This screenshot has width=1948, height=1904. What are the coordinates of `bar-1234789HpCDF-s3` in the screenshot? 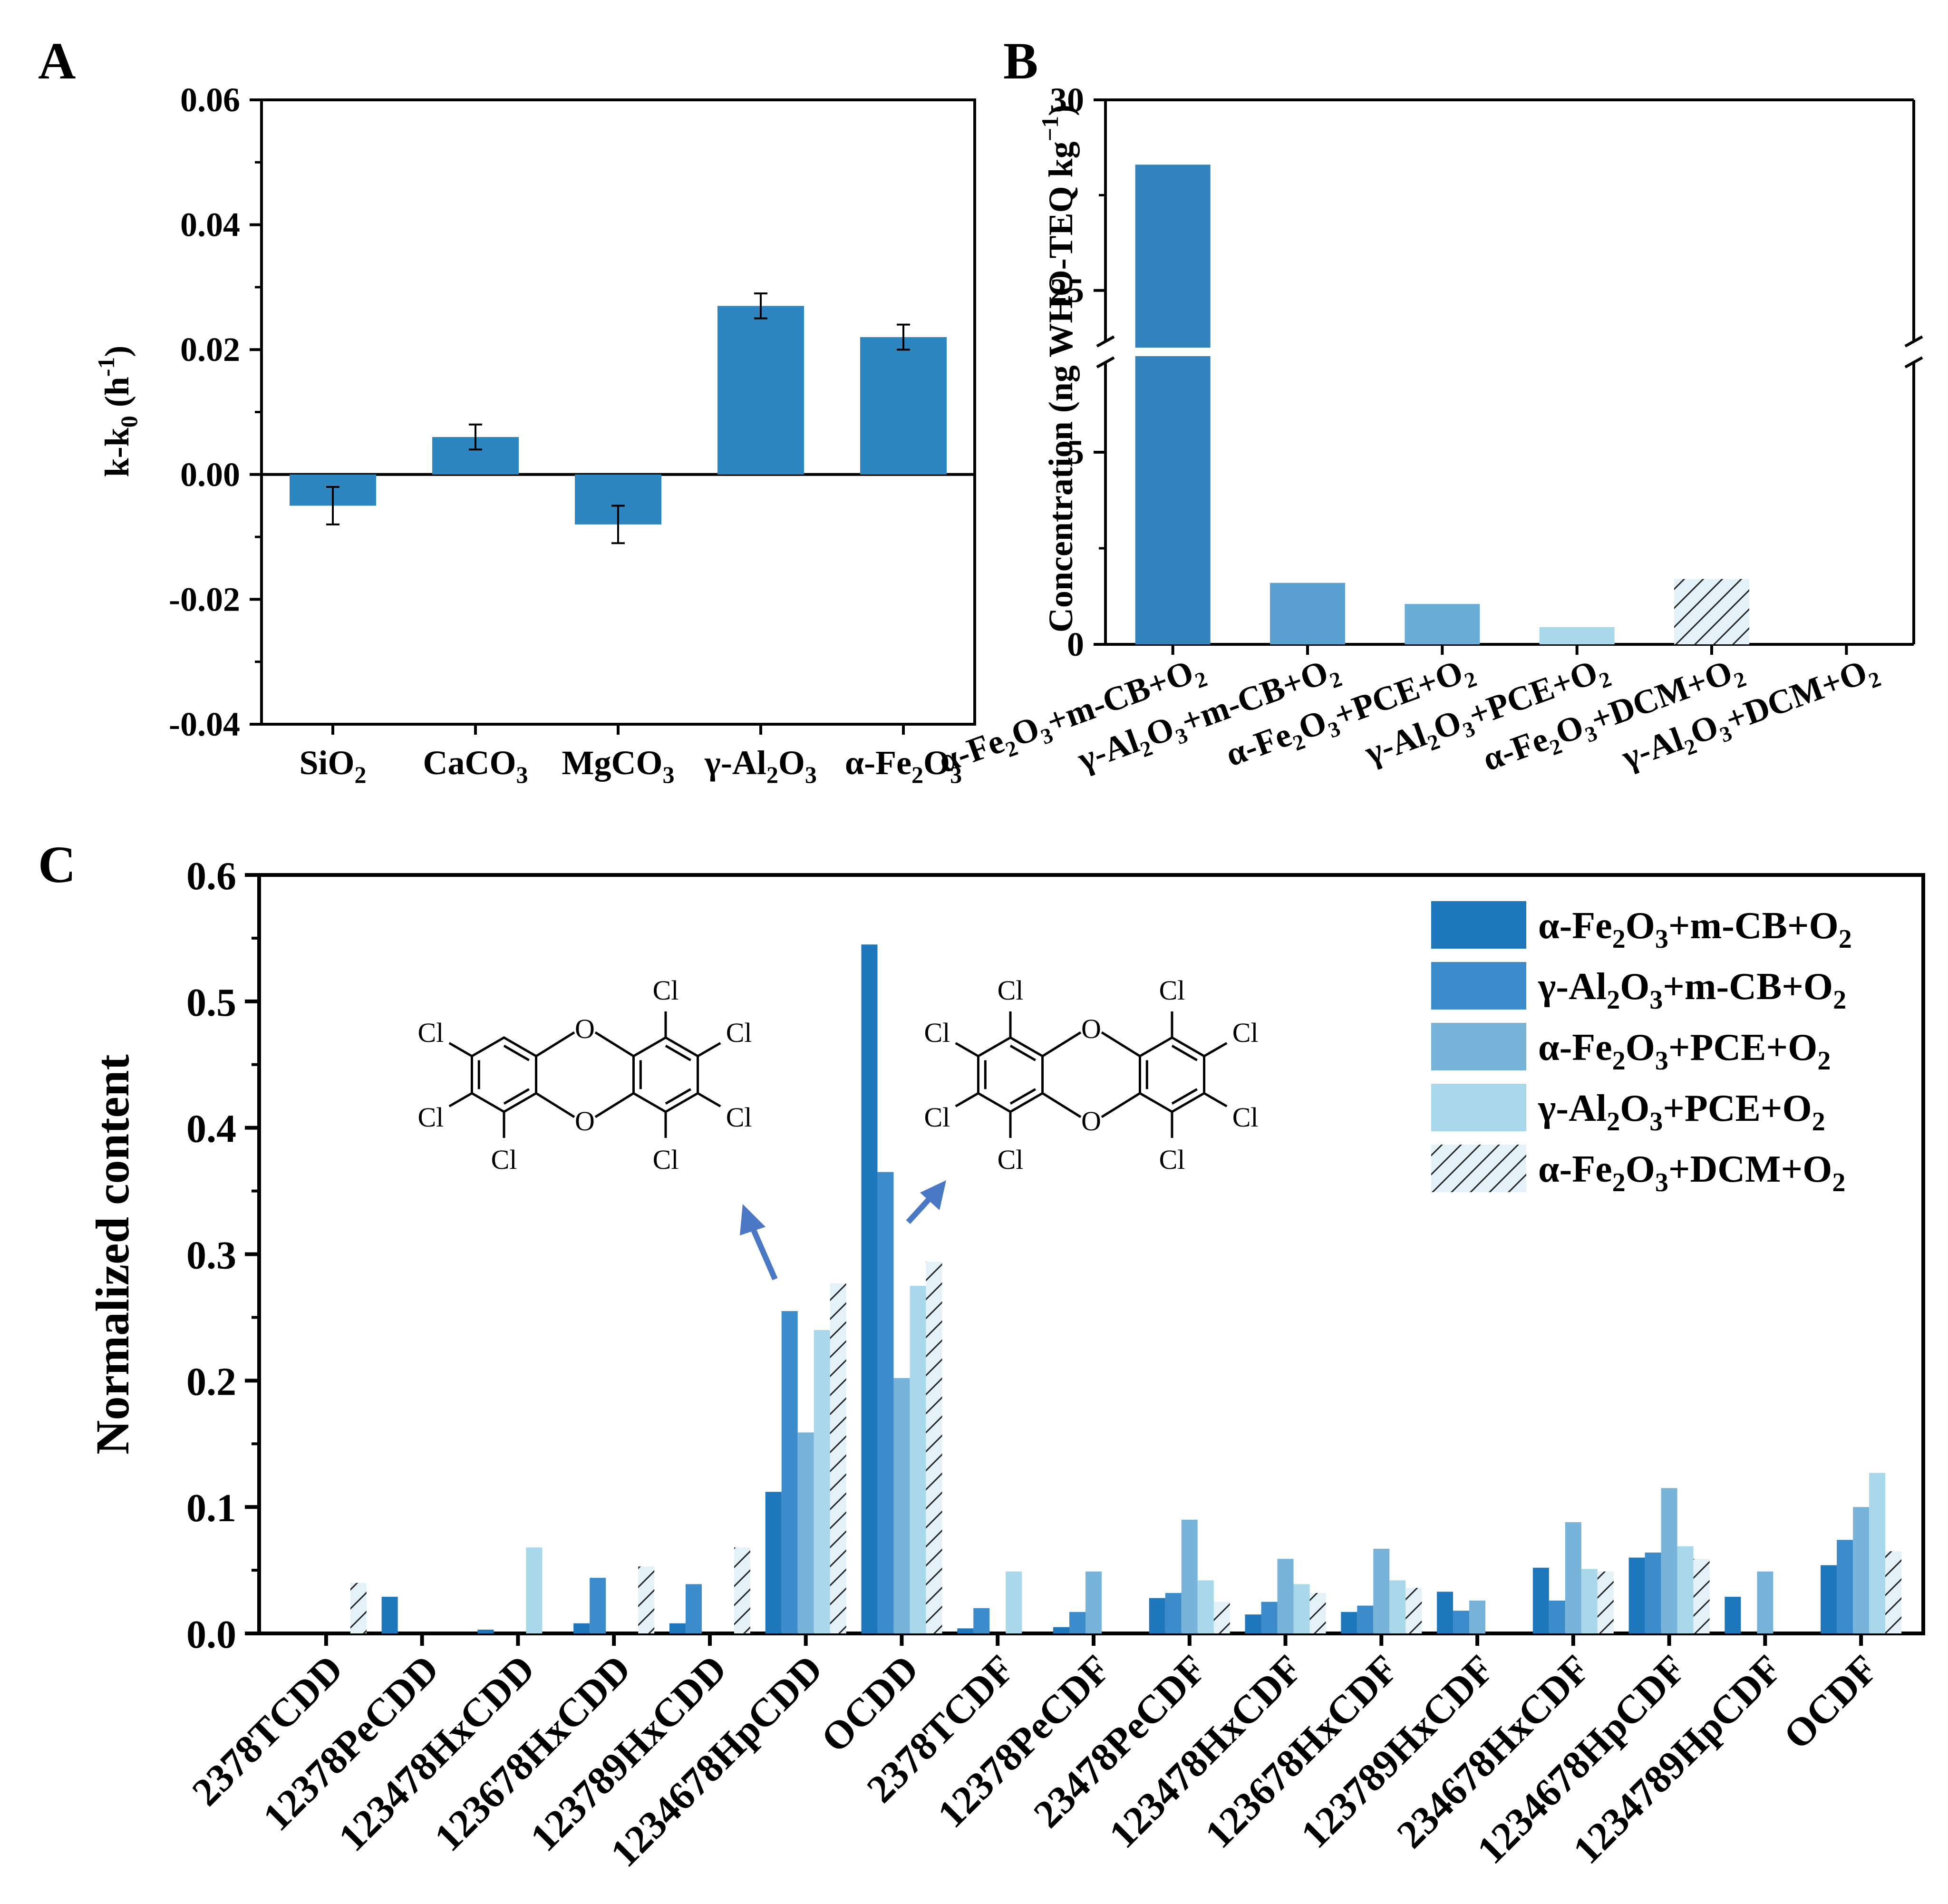 It's located at (1766, 1602).